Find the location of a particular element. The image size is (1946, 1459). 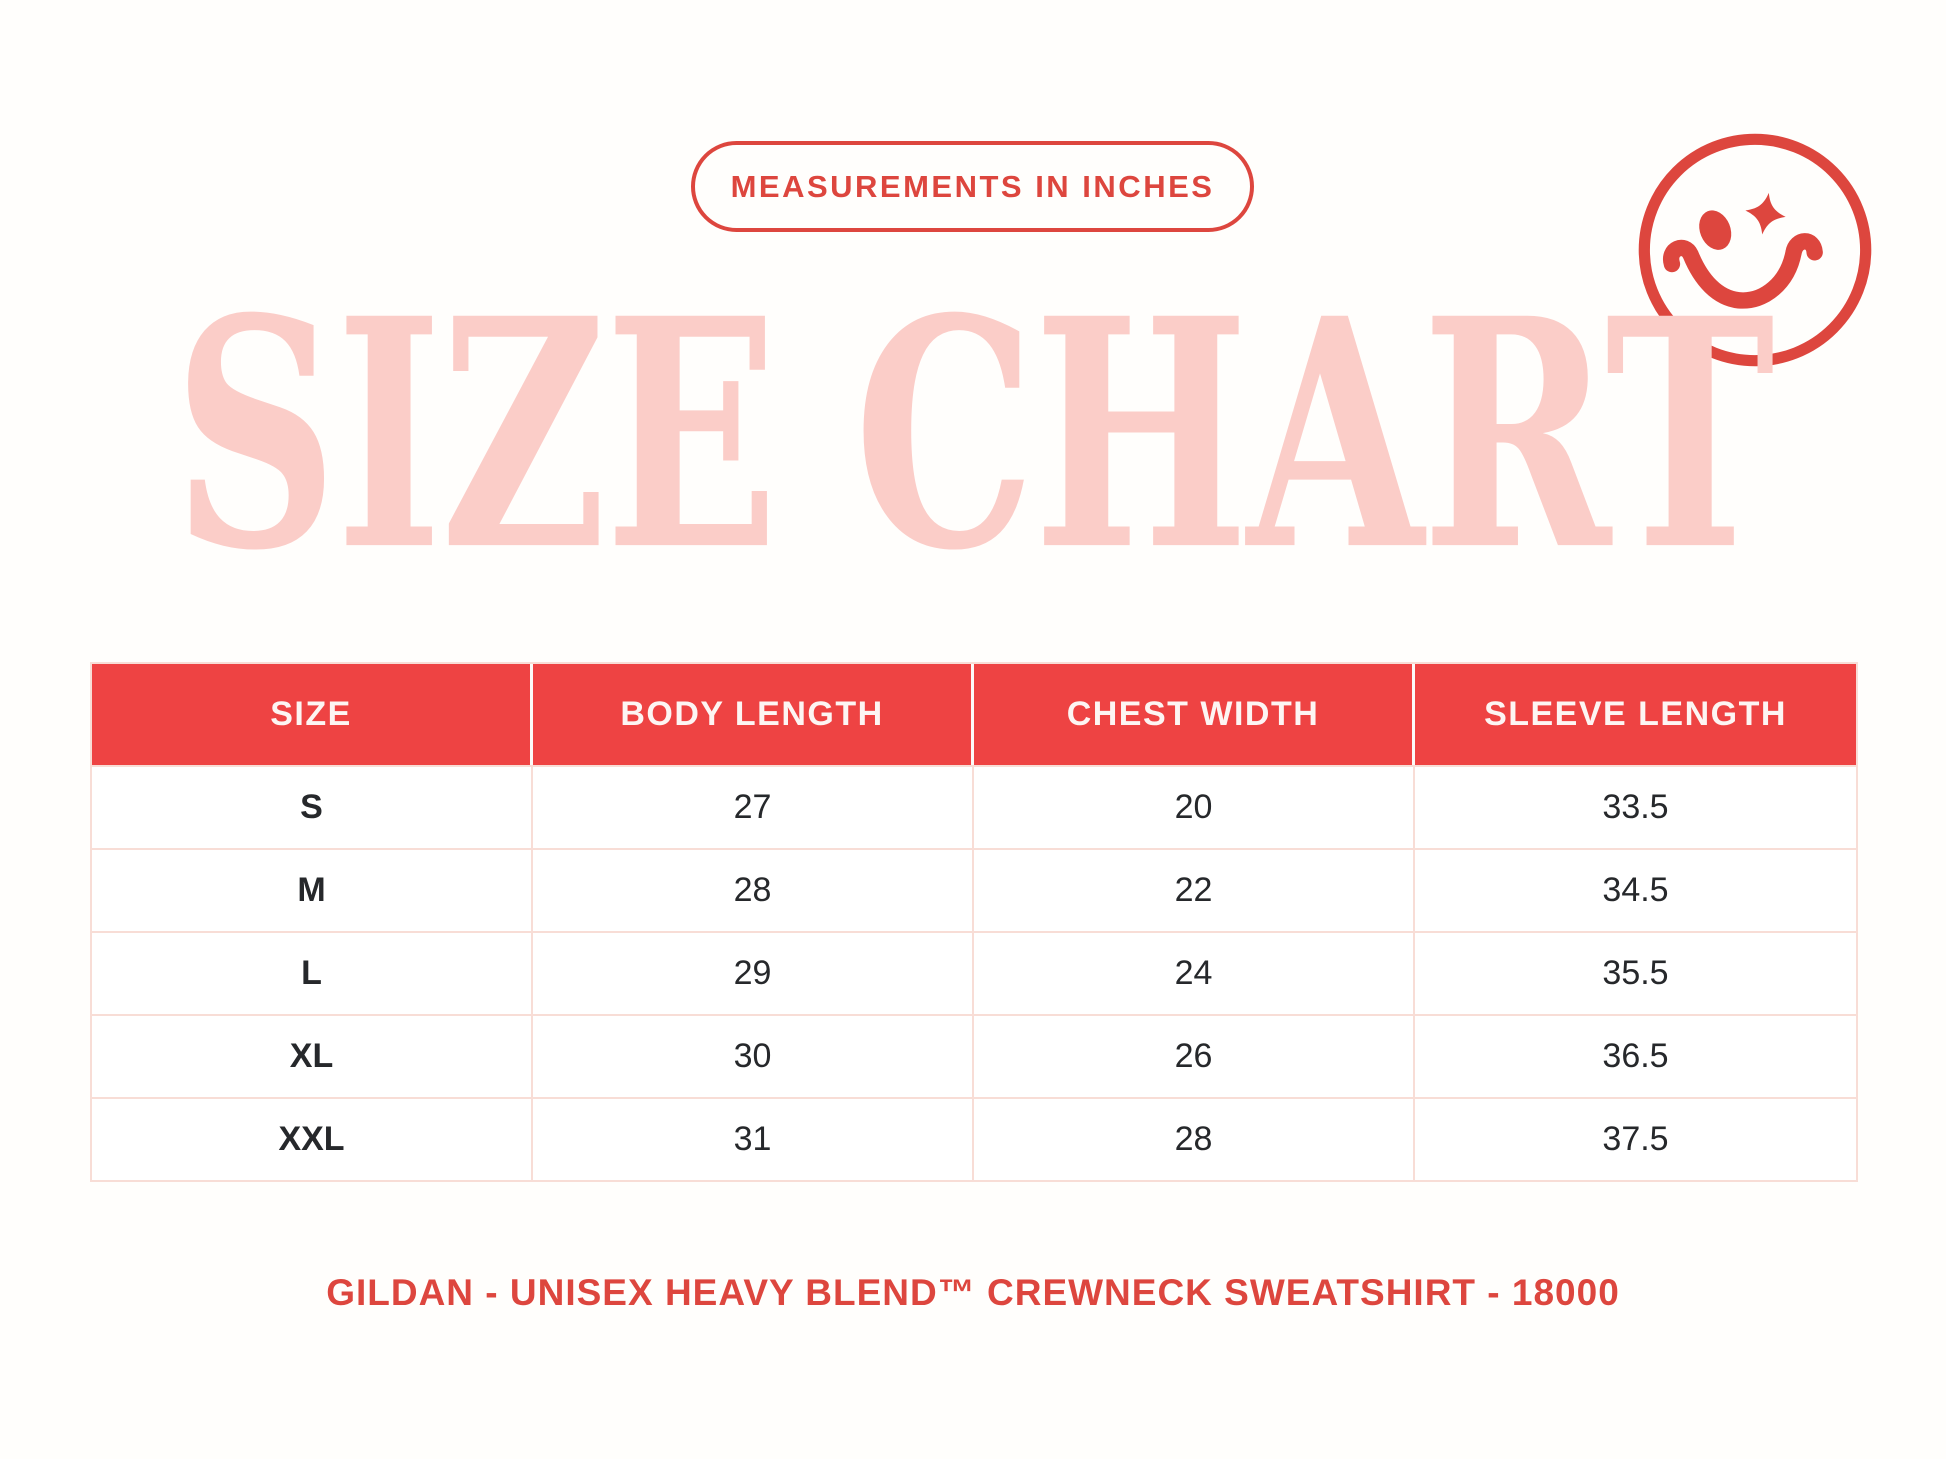

smiley-face-outline is located at coordinates (1755, 250).